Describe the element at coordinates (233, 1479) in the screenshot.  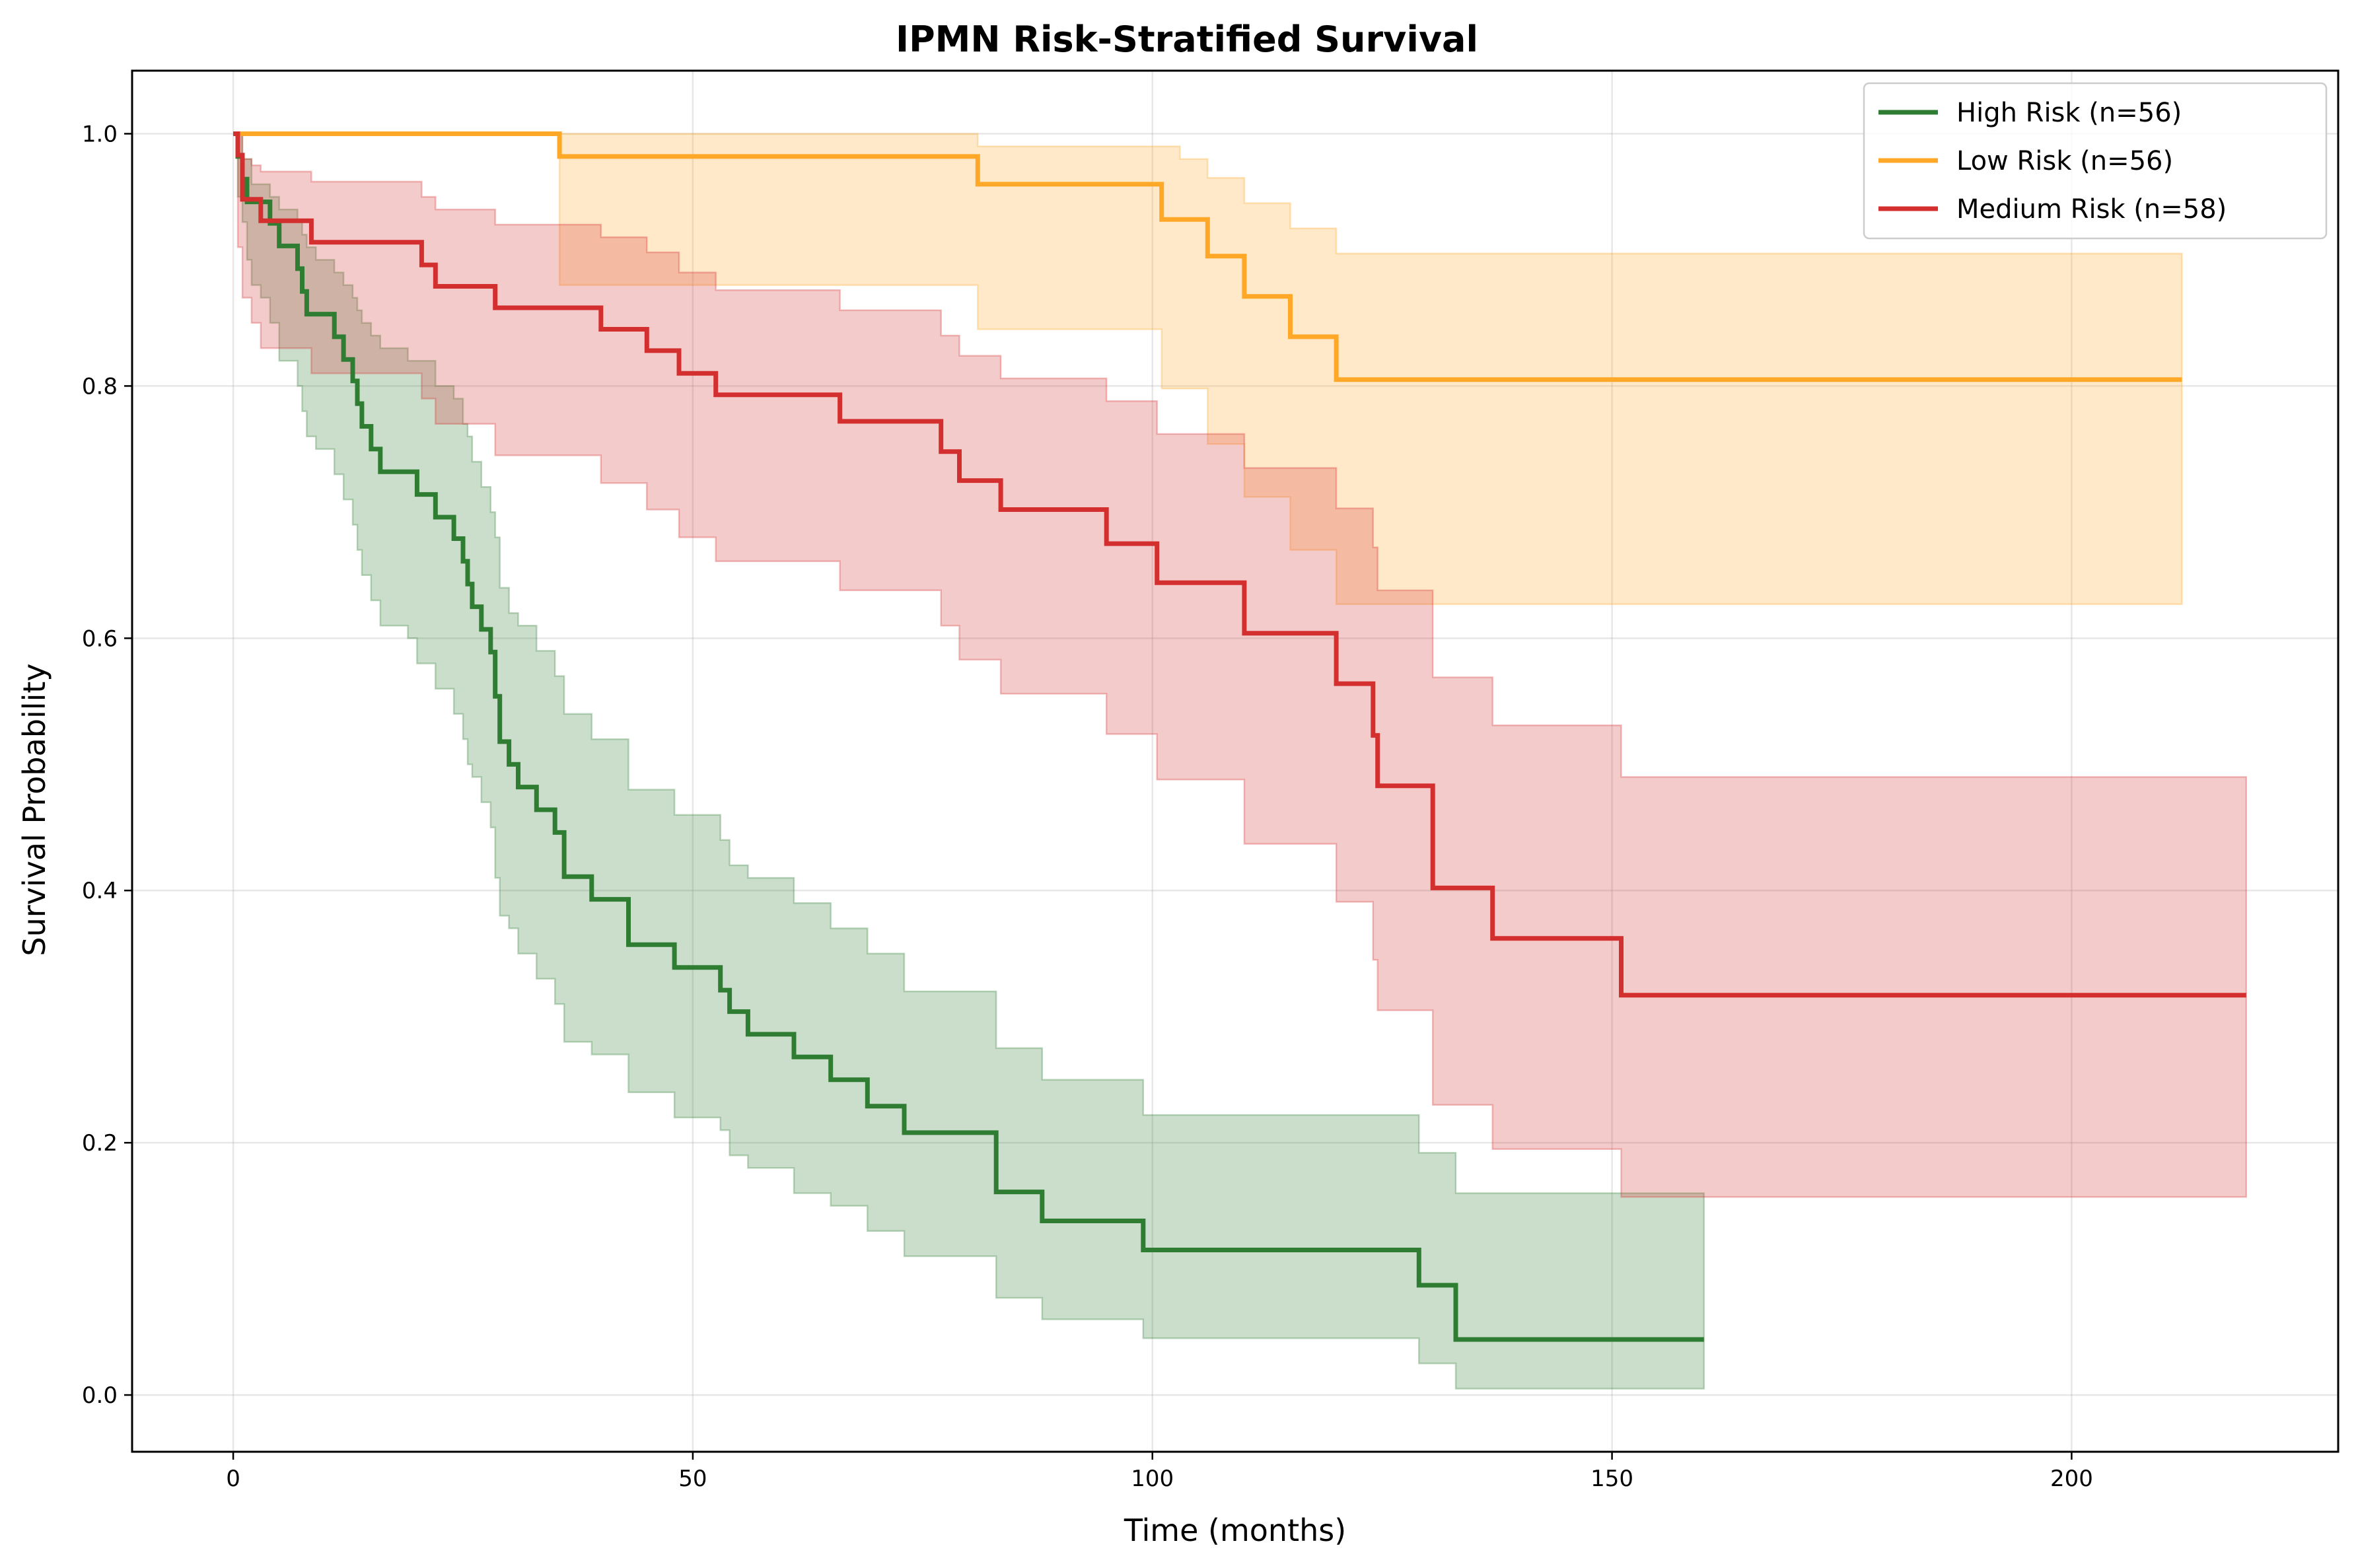
I see `x-tick-label: 0` at that location.